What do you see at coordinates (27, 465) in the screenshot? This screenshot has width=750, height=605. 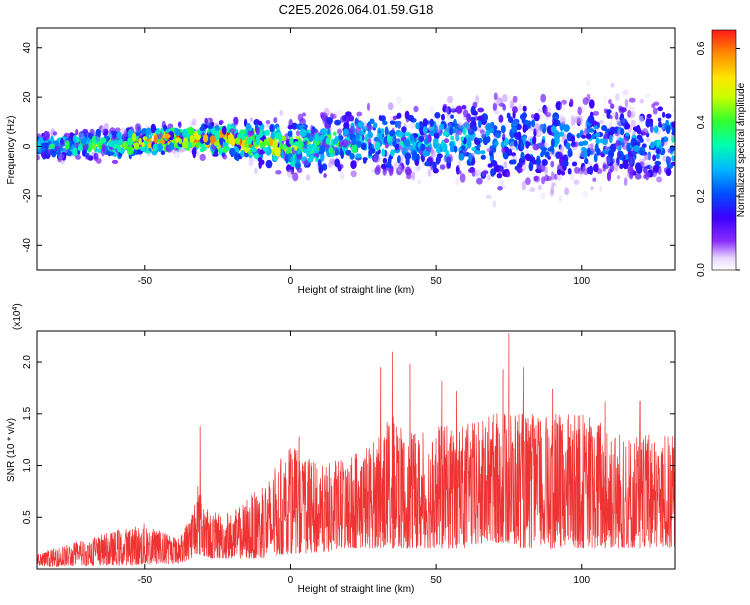 I see `y-tick-label: 1.0` at bounding box center [27, 465].